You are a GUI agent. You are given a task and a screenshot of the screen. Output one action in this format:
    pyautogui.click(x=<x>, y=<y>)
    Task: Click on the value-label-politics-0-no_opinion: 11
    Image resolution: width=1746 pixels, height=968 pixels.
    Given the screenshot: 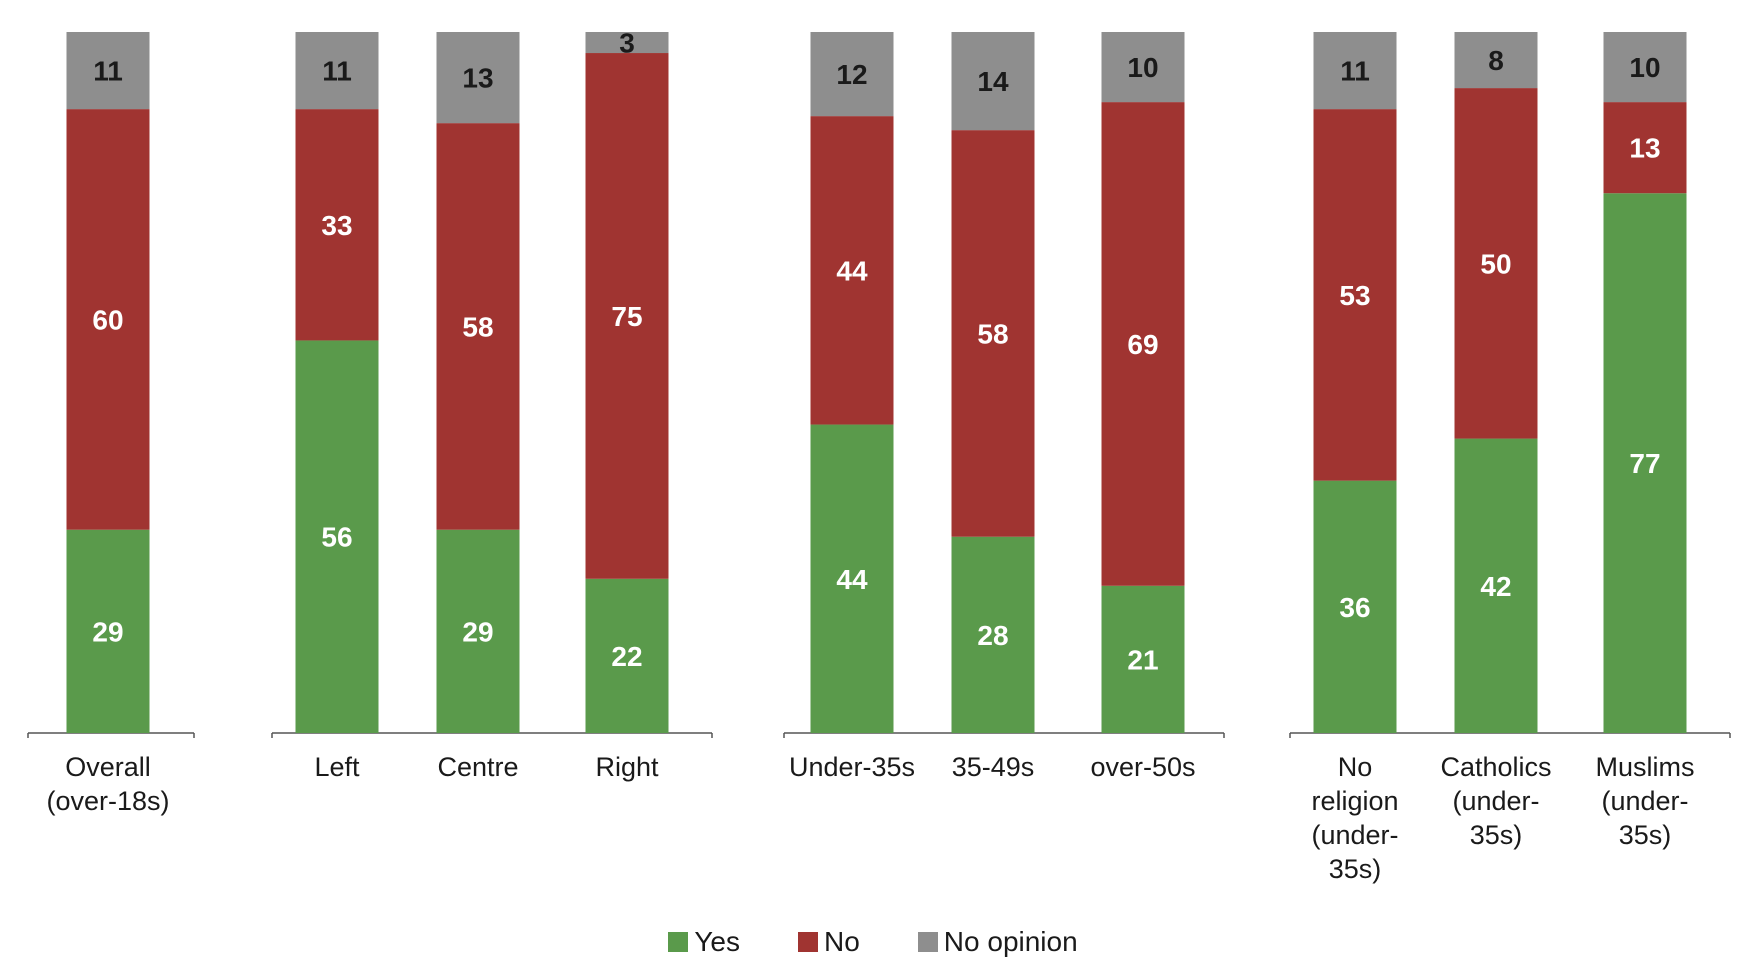 What is the action you would take?
    pyautogui.click(x=337, y=71)
    